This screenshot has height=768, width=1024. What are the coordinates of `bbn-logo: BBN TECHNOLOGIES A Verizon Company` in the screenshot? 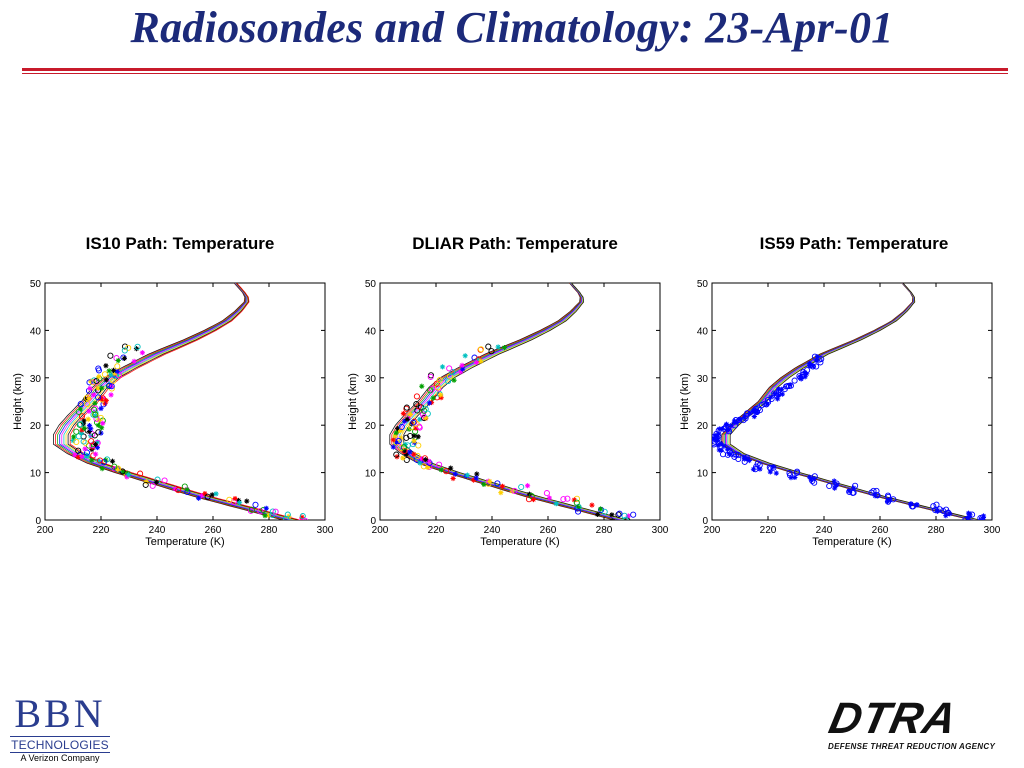 It's located at (63, 729).